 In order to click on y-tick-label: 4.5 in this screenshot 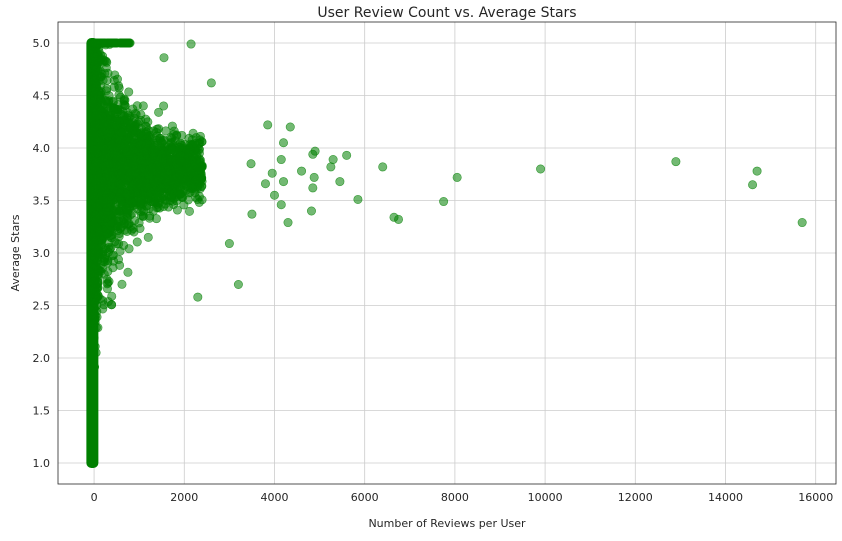, I will do `click(42, 96)`.